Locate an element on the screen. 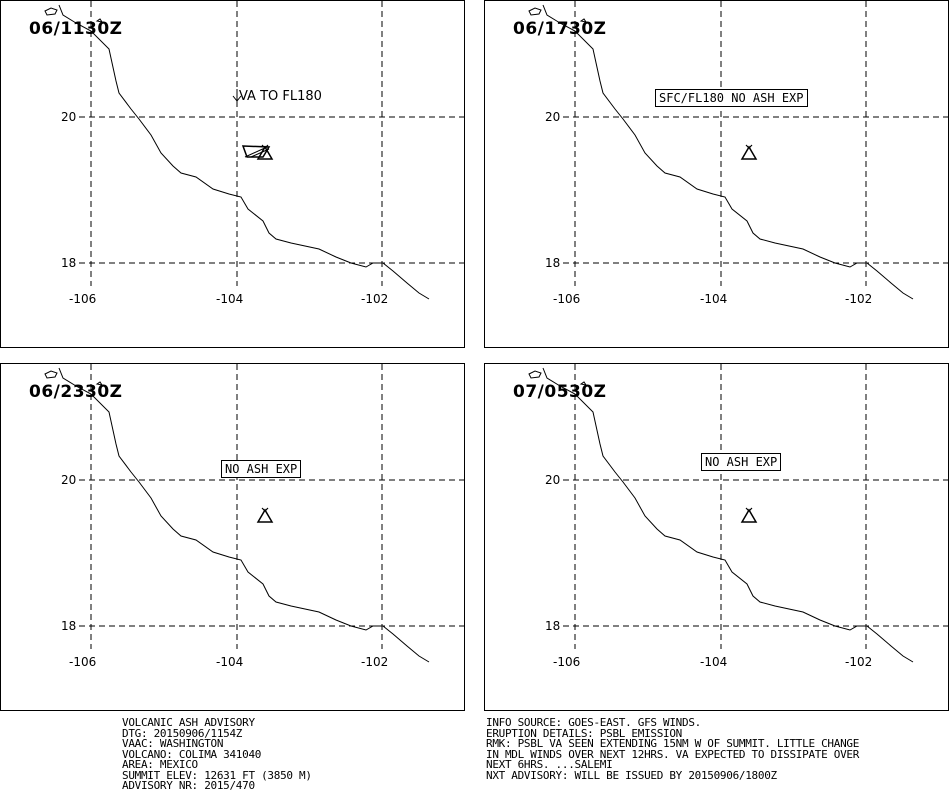 Image resolution: width=950 pixels, height=812 pixels. ash-label: VA TO FL180 is located at coordinates (280, 96).